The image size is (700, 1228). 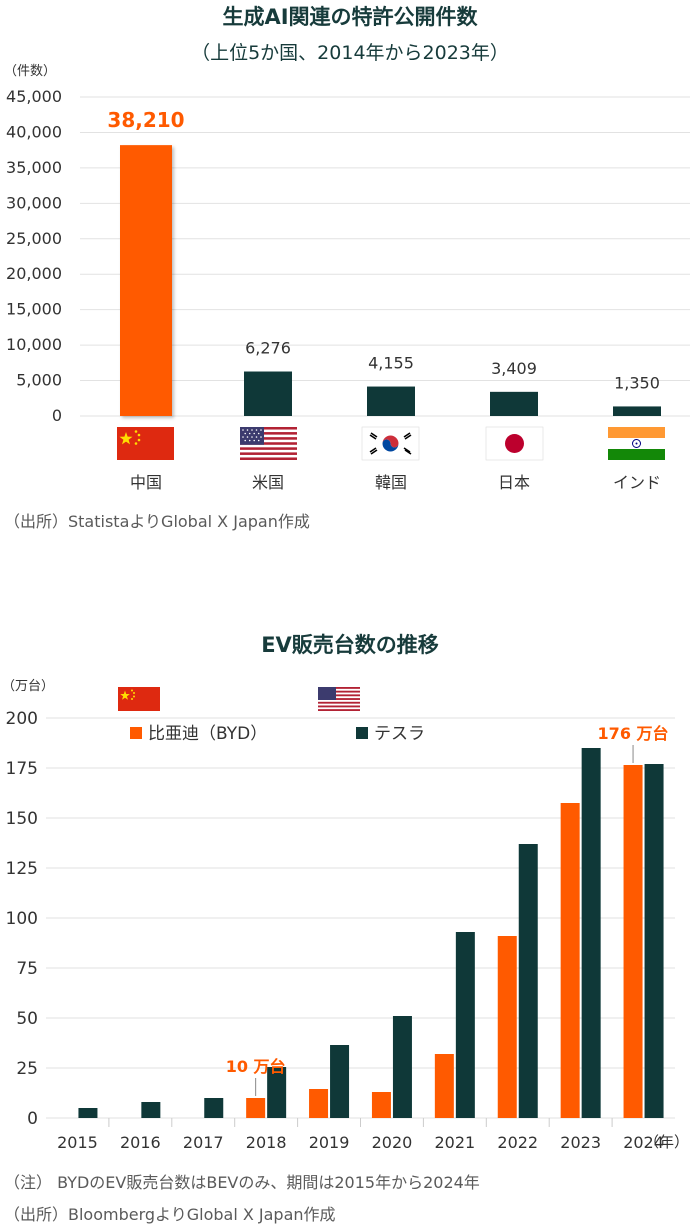 I want to click on chart1-value-label: 38,210, so click(x=145, y=120).